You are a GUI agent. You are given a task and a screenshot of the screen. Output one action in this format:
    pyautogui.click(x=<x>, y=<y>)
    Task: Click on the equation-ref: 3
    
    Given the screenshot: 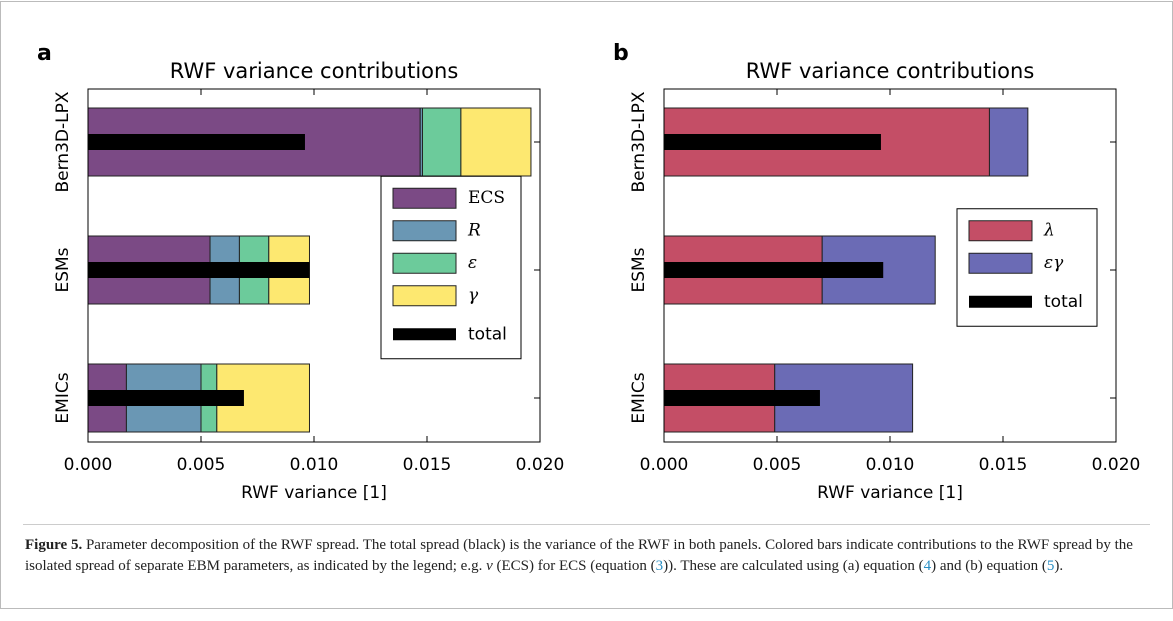 What is the action you would take?
    pyautogui.click(x=659, y=566)
    